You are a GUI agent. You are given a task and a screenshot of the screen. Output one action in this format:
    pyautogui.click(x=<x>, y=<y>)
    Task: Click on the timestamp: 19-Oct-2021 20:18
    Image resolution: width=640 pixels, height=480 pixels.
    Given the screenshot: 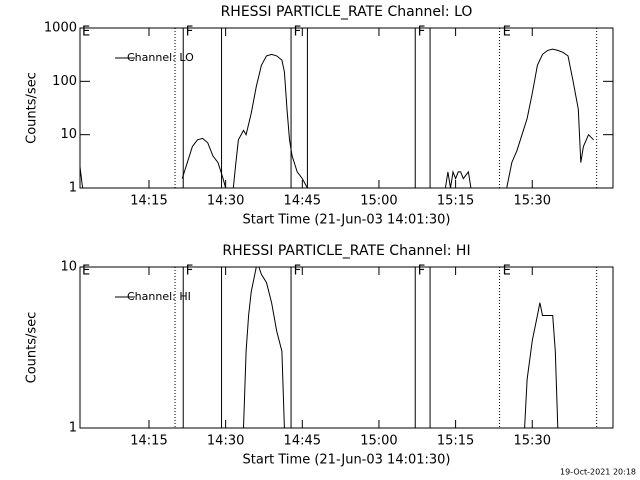 What is the action you would take?
    pyautogui.click(x=598, y=472)
    